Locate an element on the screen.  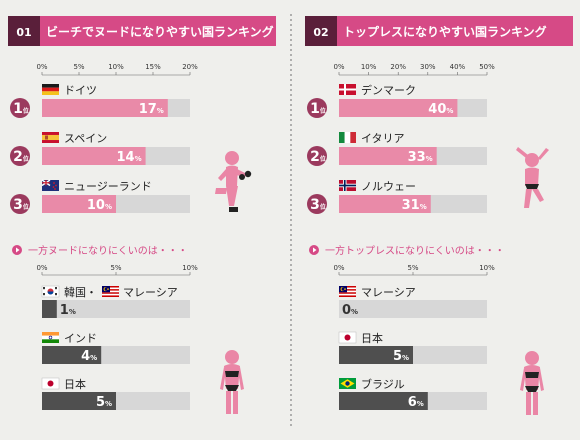
new-zealand-flag-icon is located at coordinates (50, 185).